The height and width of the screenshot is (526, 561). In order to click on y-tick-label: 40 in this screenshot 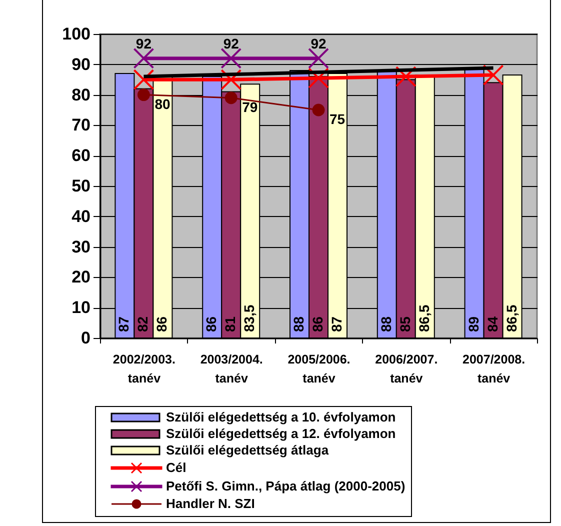, I will do `click(81, 216)`.